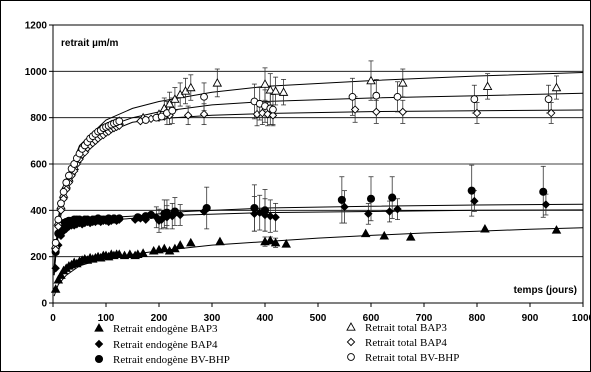  I want to click on data-point: Retrait total BV-BHP: 15, 430, so click(61, 203).